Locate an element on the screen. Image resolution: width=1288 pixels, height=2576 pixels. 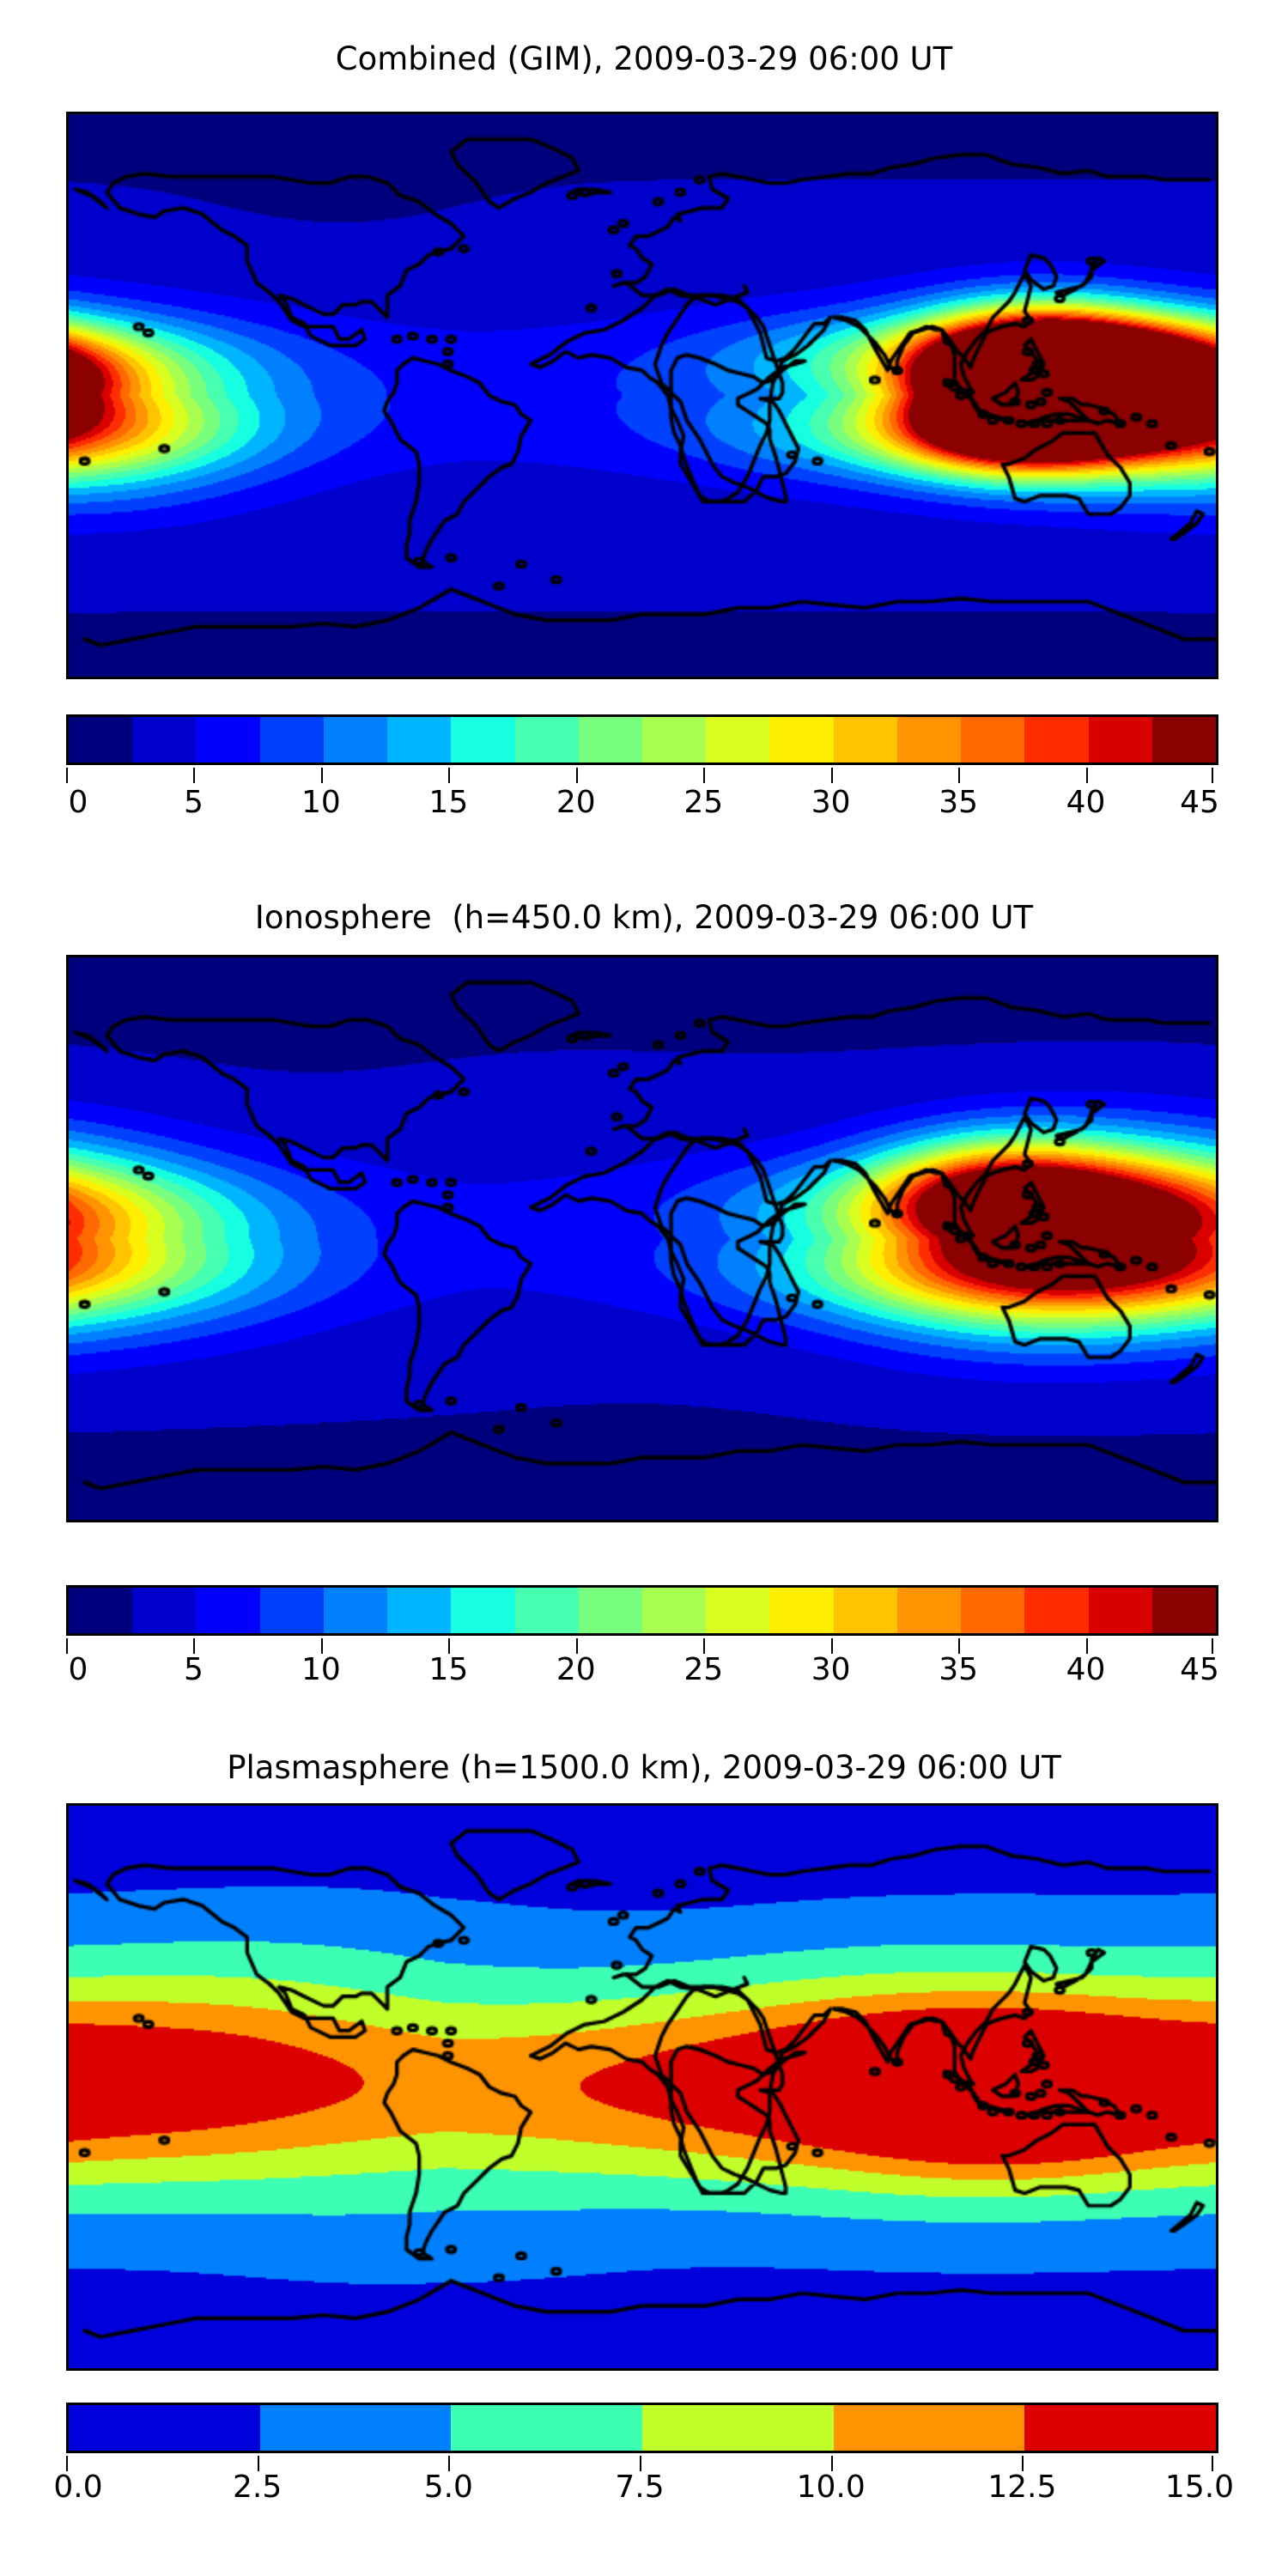
colorbar-tick-label: 45 is located at coordinates (1199, 1670).